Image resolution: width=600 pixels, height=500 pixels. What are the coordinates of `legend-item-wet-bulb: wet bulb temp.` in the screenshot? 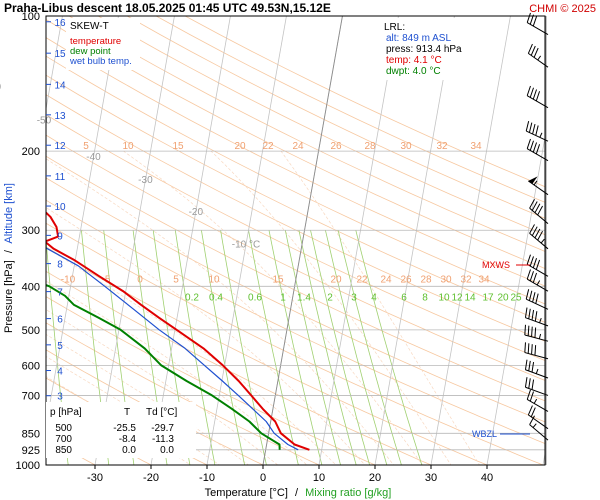 It's located at (100, 61).